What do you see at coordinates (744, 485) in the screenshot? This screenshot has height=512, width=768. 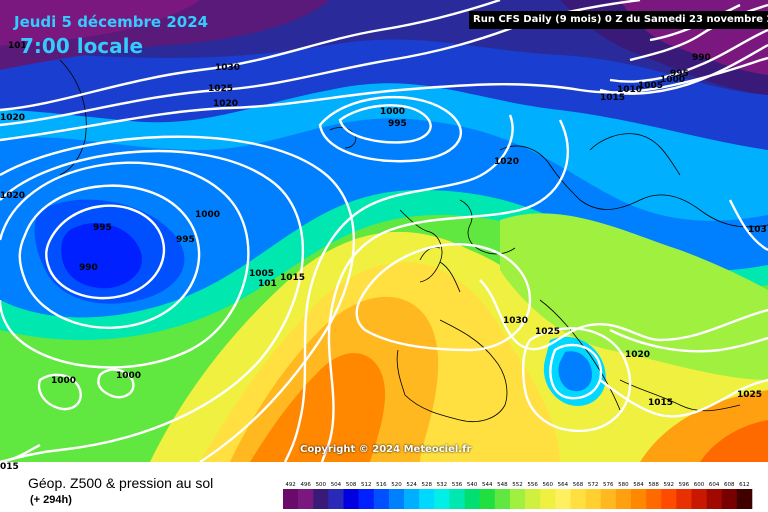 I see `legend-label: 612` at bounding box center [744, 485].